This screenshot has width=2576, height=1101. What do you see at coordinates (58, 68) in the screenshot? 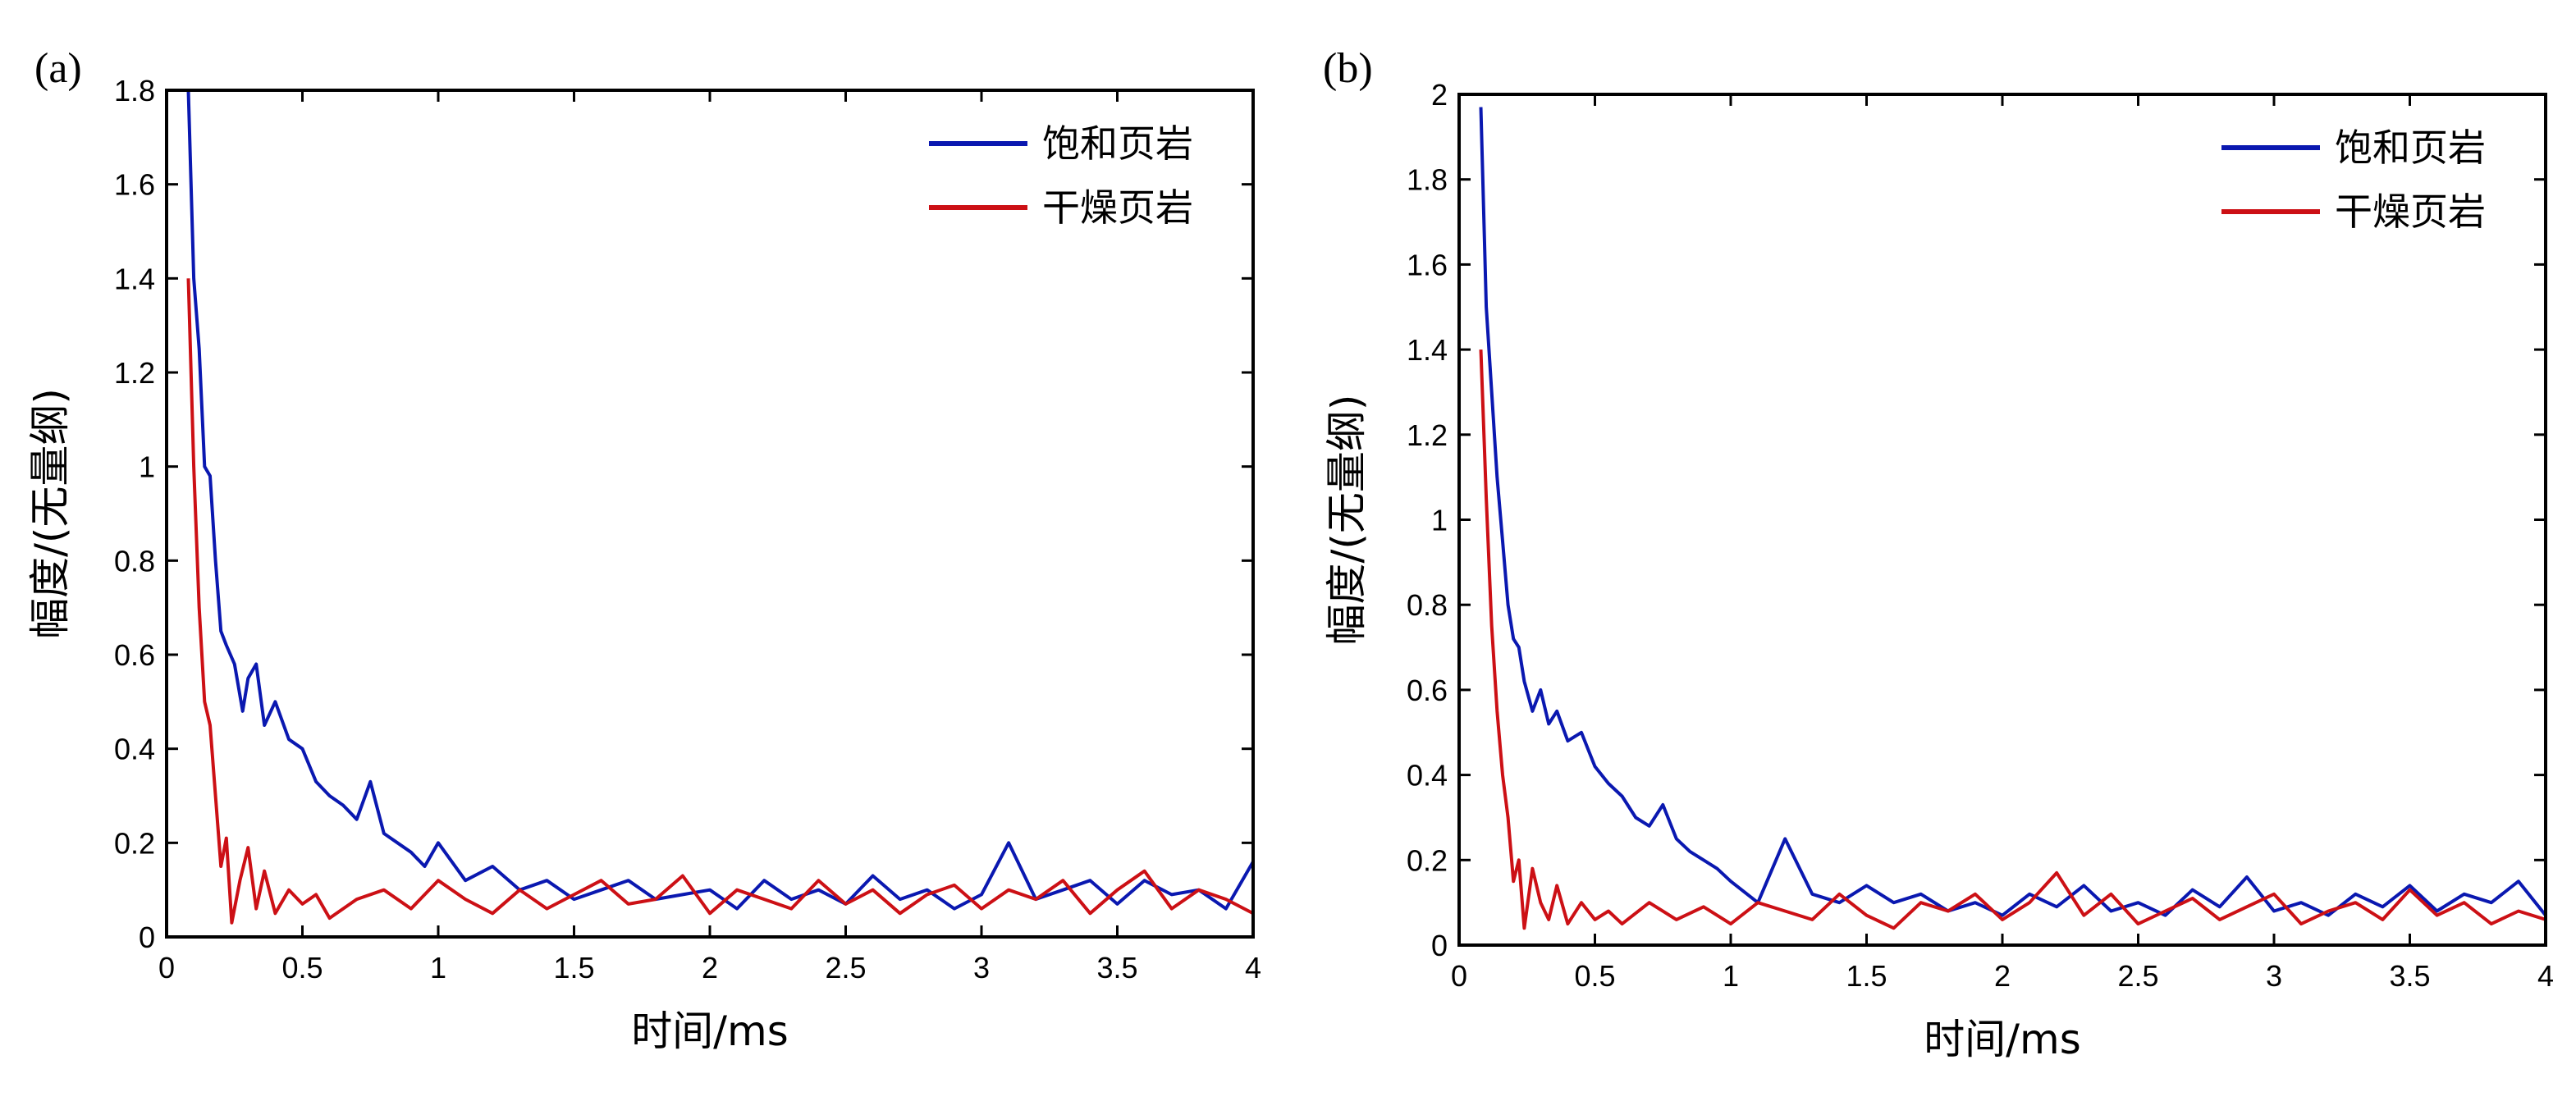
I see `panel-label: (a)` at bounding box center [58, 68].